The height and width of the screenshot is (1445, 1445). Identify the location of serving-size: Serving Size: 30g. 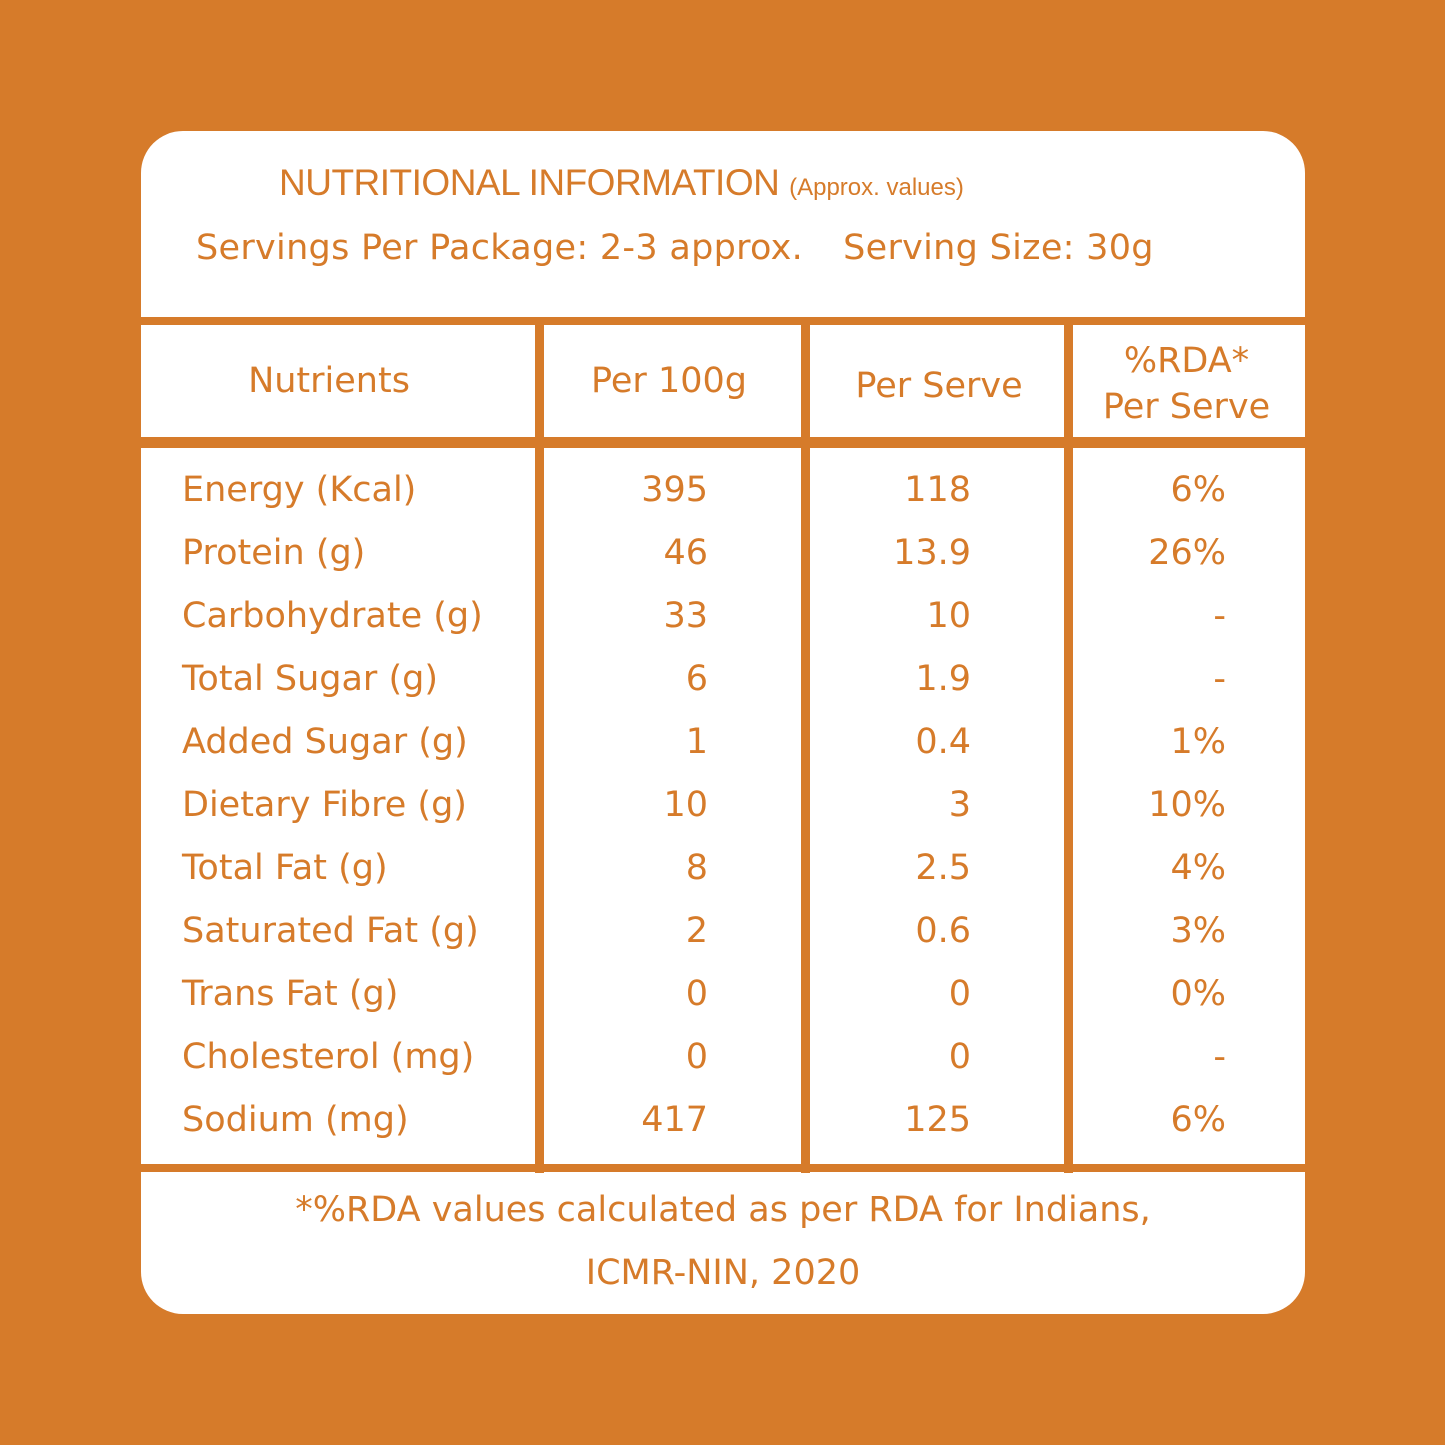
(998, 248).